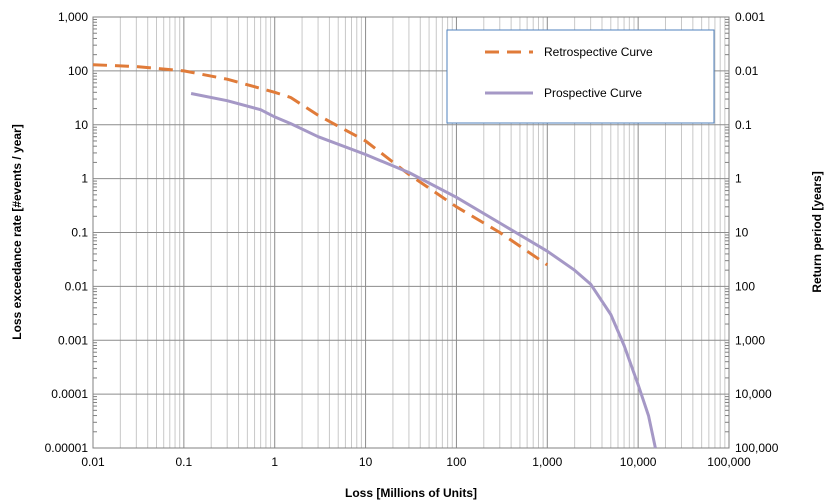 The image size is (827, 504). What do you see at coordinates (17, 231) in the screenshot?
I see `y-axis-title: Loss exceedance rate [#events / year]` at bounding box center [17, 231].